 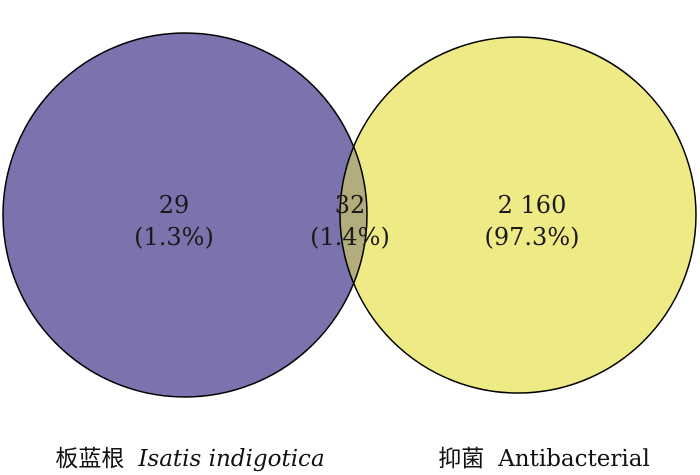 What do you see at coordinates (174, 205) in the screenshot?
I see `left-count: 29` at bounding box center [174, 205].